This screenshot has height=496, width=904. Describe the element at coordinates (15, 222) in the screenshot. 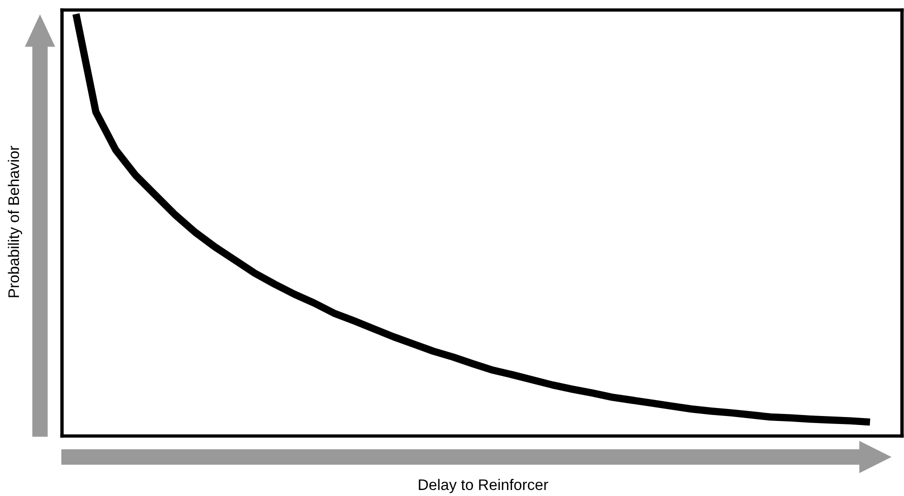

I see `y-axis-title: Probability of Behavior` at that location.